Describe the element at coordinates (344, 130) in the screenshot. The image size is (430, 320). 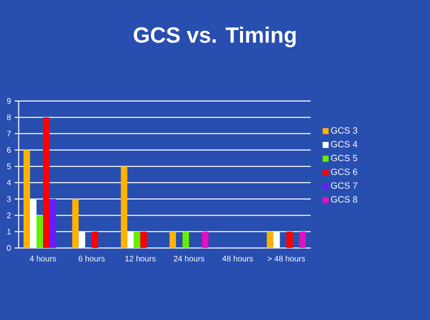
I see `legend-label: GCS 3` at that location.